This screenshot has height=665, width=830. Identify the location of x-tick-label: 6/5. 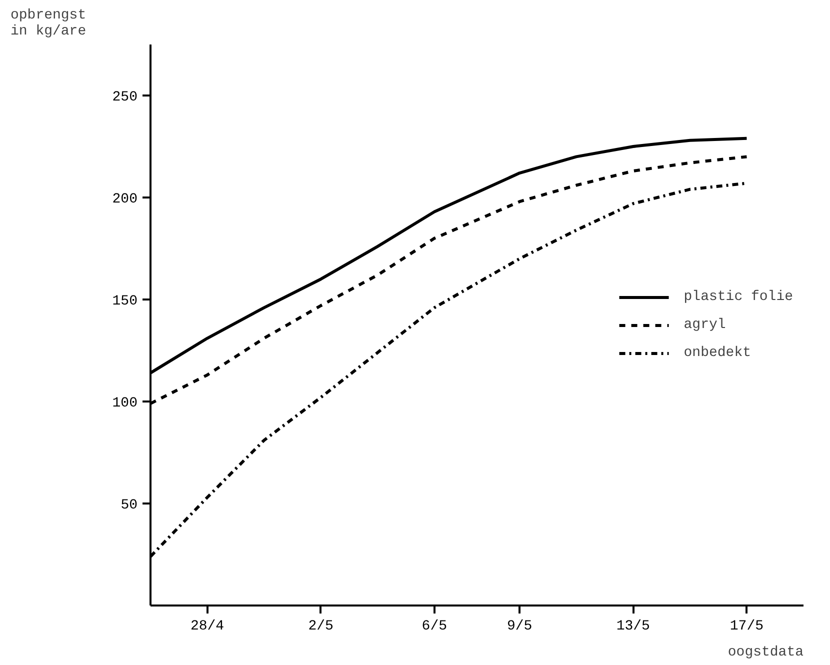
(435, 626).